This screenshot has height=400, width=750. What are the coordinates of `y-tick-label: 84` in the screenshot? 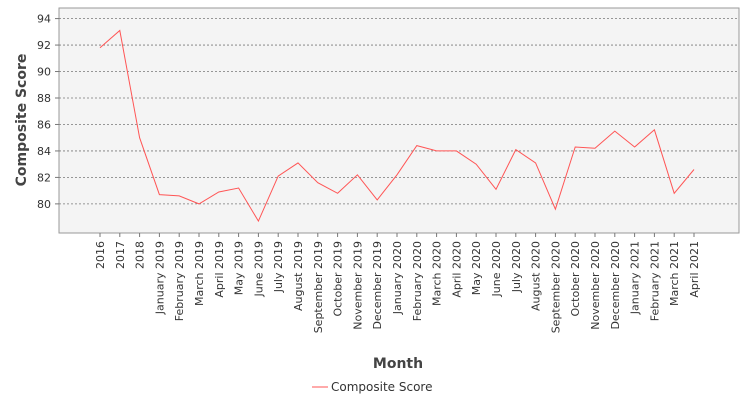 It's located at (44, 151).